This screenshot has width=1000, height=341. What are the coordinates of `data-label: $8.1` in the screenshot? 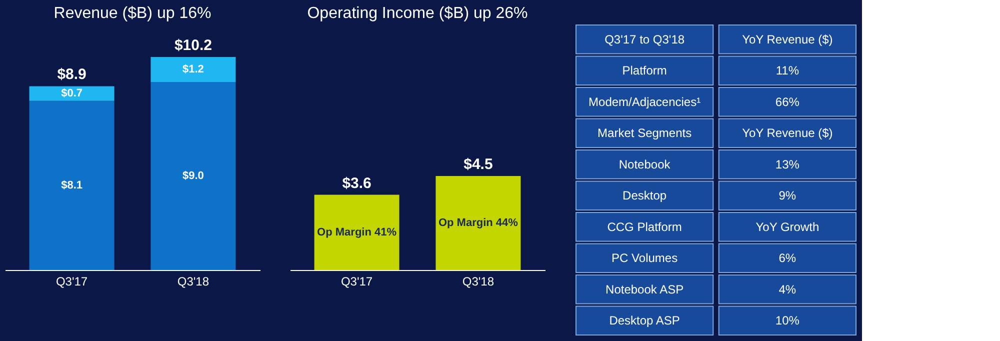 It's located at (71, 185).